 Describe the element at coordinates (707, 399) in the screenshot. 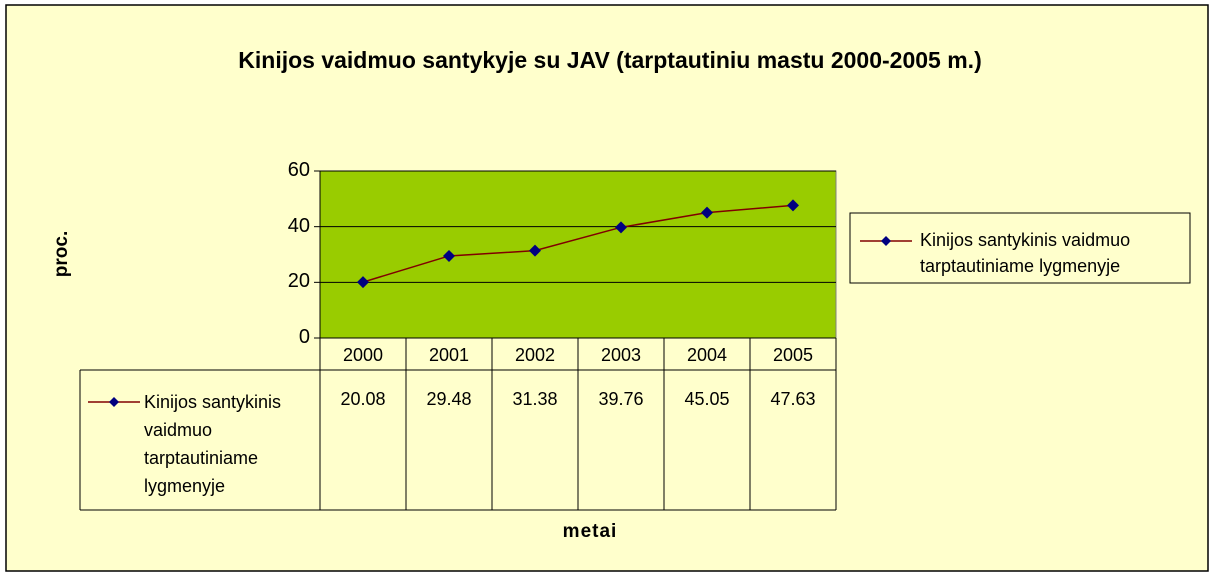

I see `table-value: 45.05` at that location.